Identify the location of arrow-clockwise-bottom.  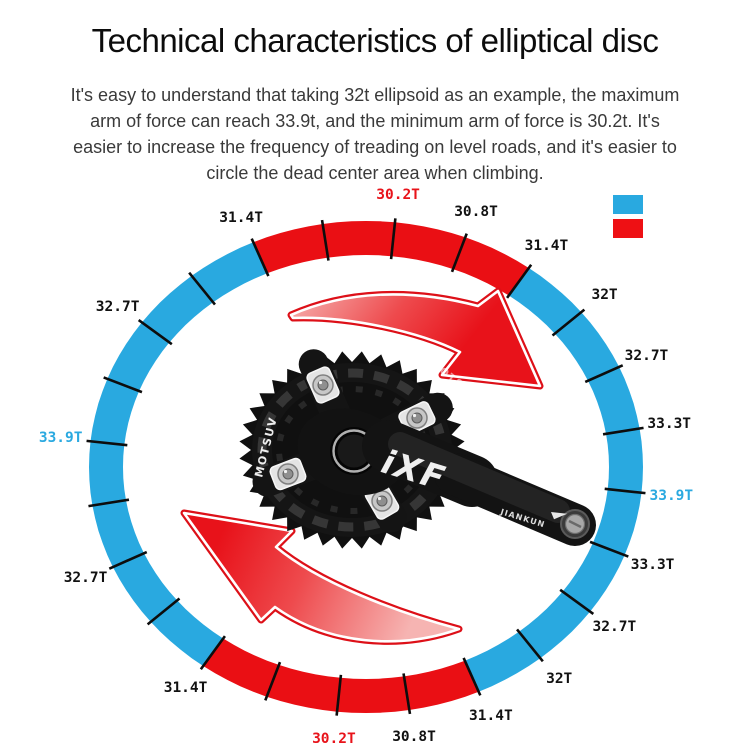
(321, 577).